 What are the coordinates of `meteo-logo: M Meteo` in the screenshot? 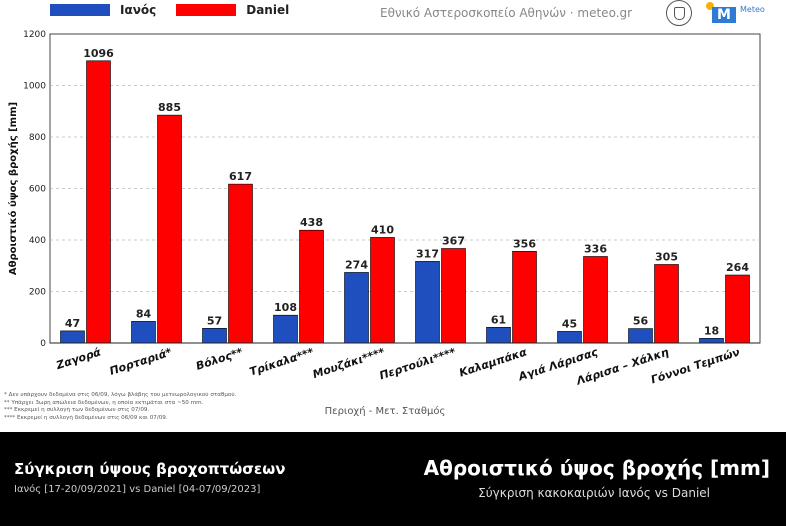 It's located at (736, 14).